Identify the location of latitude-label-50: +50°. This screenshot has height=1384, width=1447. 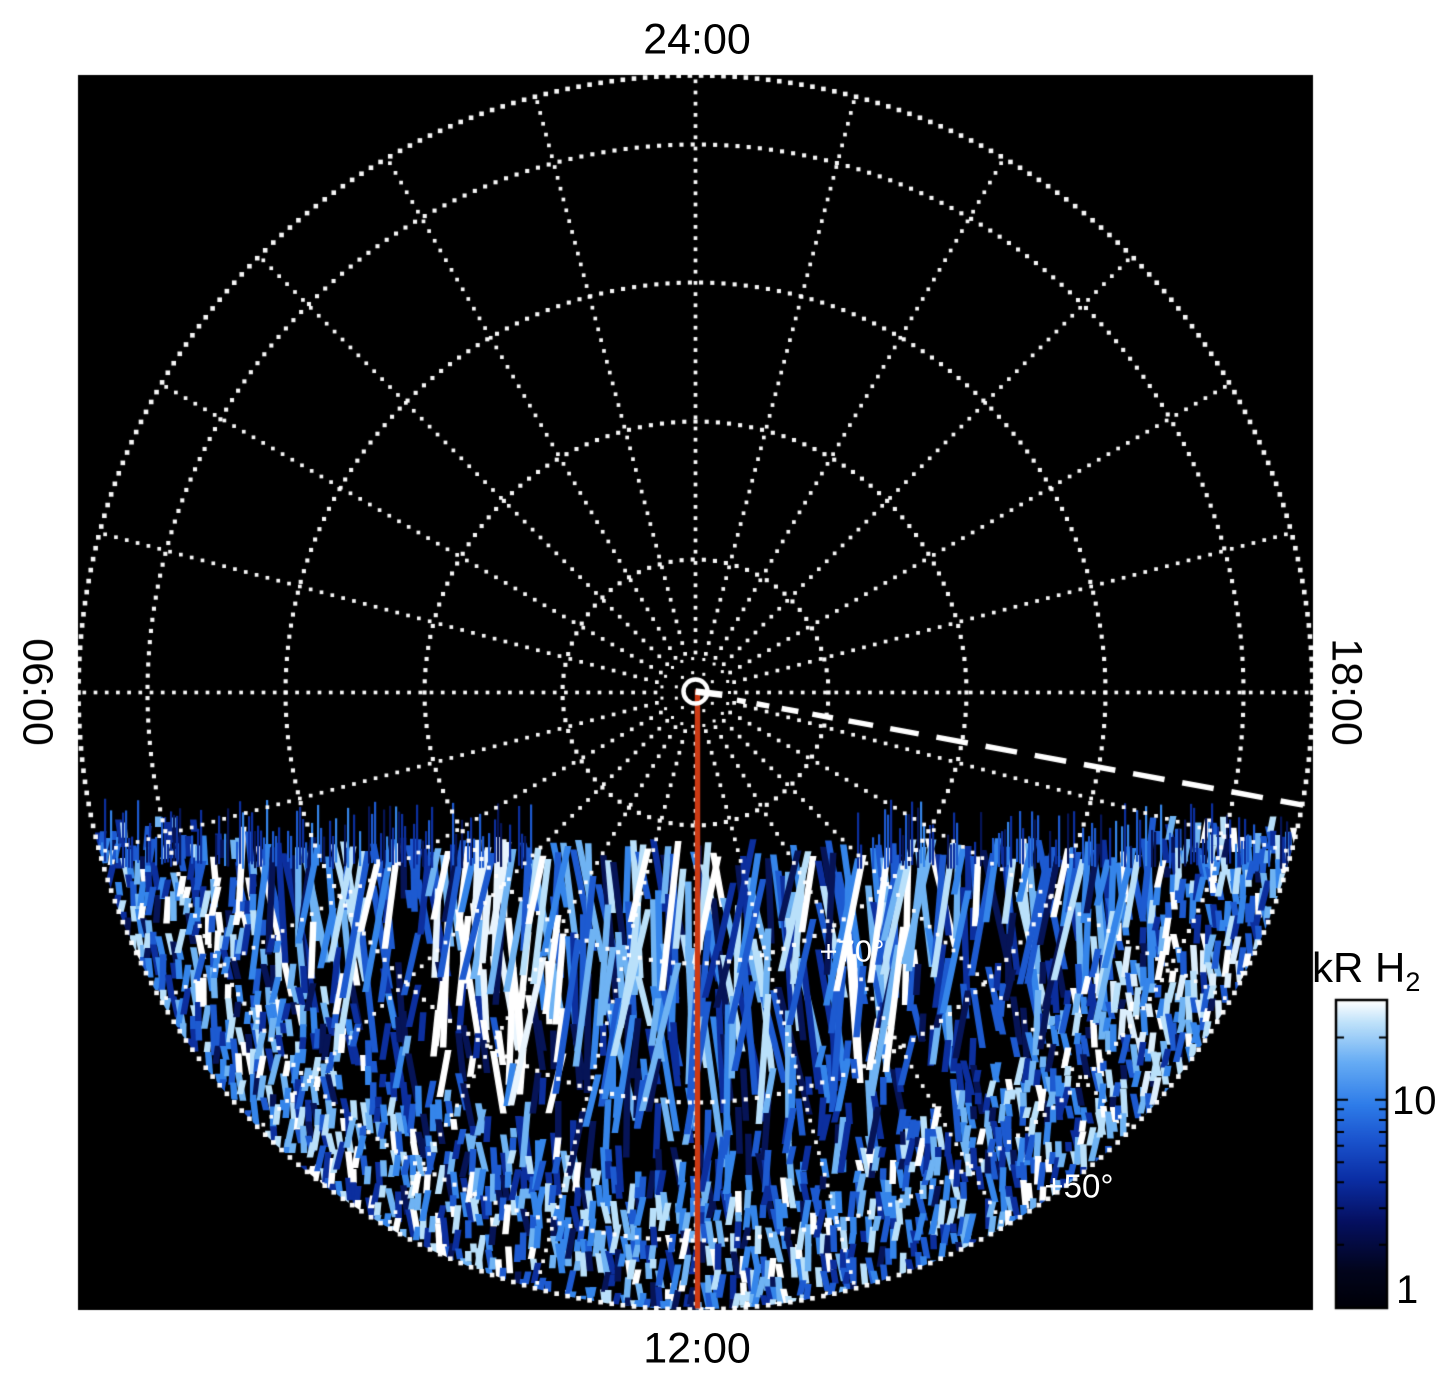
(1079, 1186).